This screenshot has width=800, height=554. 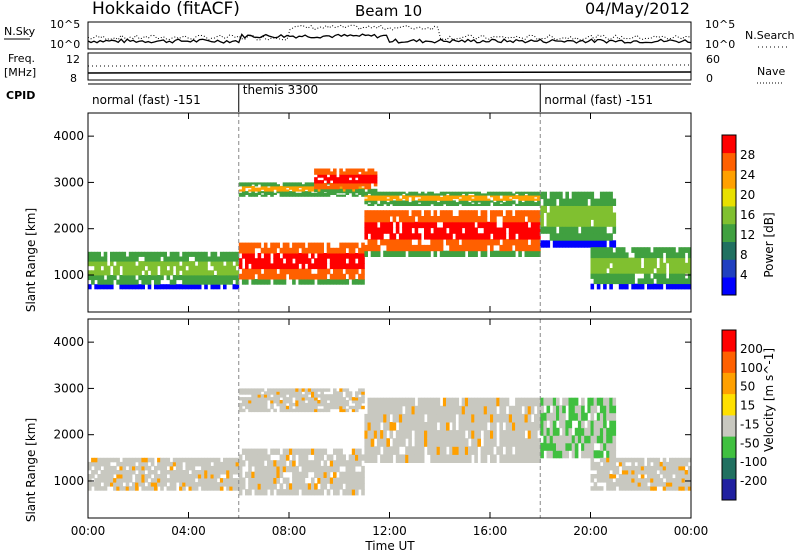 What do you see at coordinates (769, 244) in the screenshot?
I see `power-colorbar-title: Power [dB]` at bounding box center [769, 244].